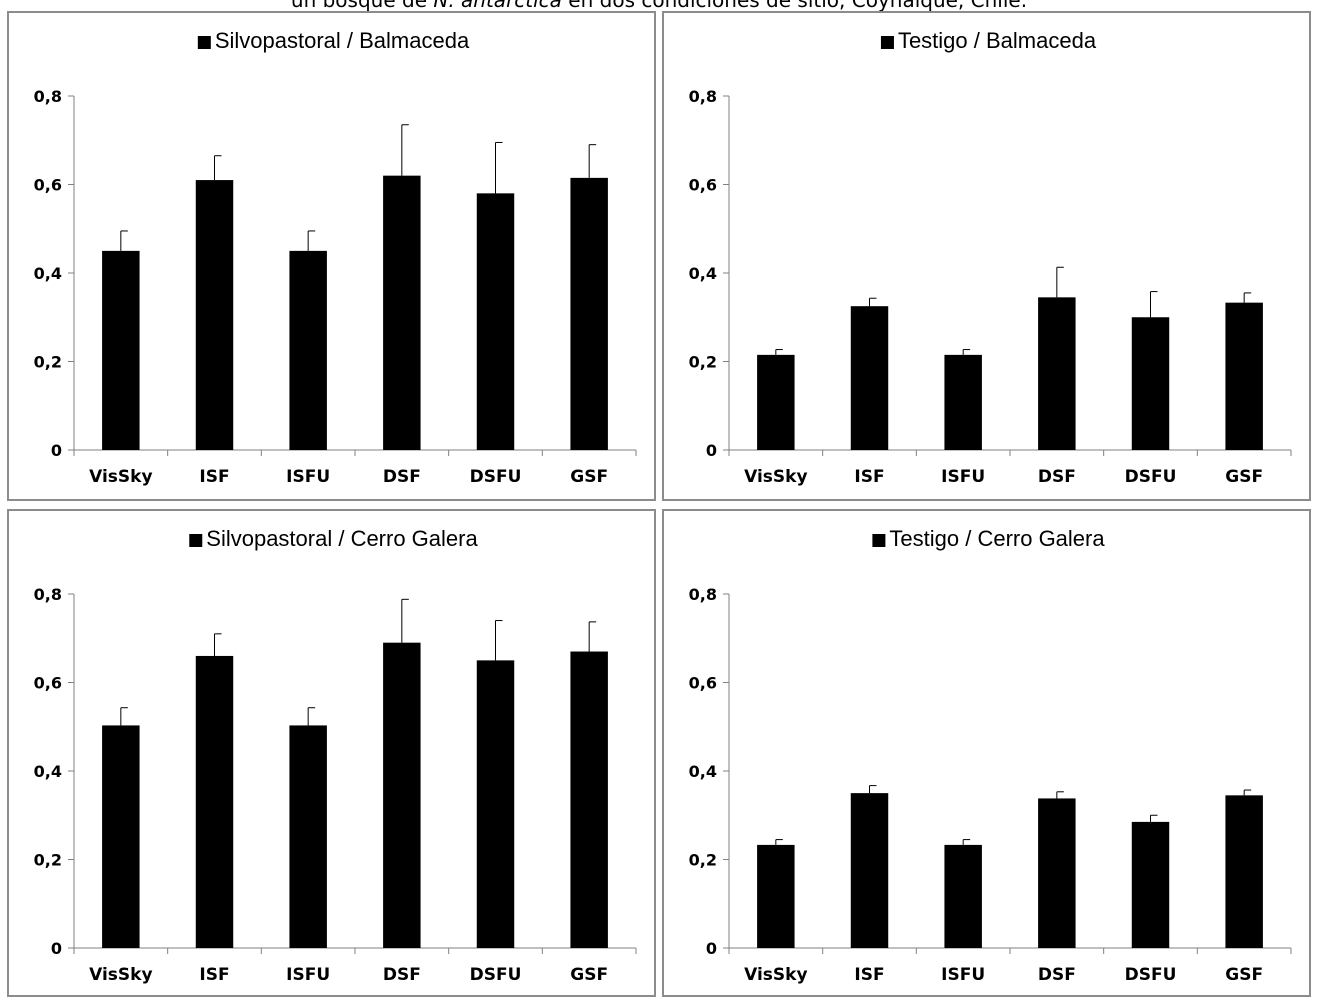 The width and height of the screenshot is (1318, 1001). I want to click on chart-legend: Silvopastoral / Cerro Galera, so click(333, 538).